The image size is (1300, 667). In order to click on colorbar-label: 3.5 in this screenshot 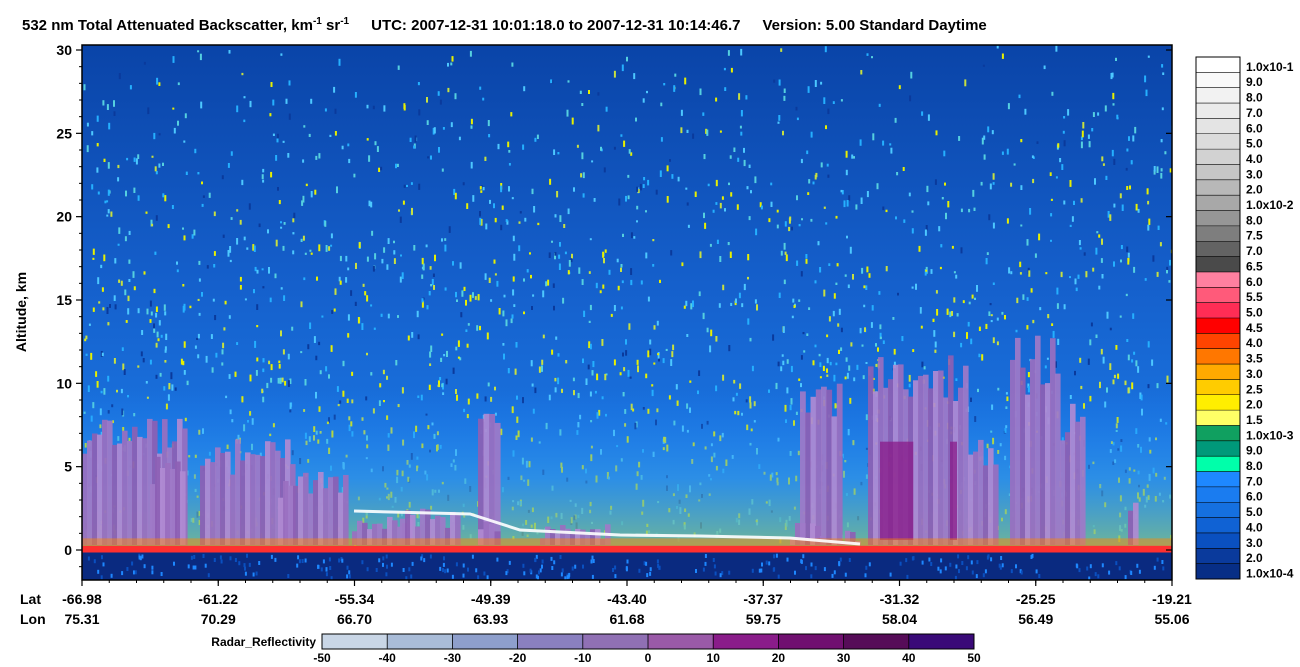, I will do `click(1254, 359)`.